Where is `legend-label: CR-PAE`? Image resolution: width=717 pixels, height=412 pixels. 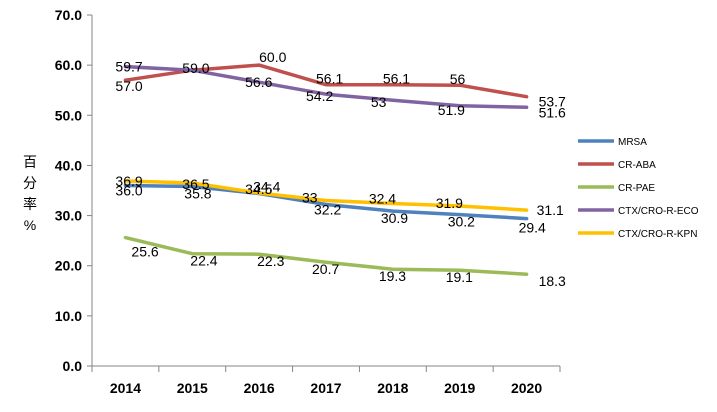 legend-label: CR-PAE is located at coordinates (636, 188).